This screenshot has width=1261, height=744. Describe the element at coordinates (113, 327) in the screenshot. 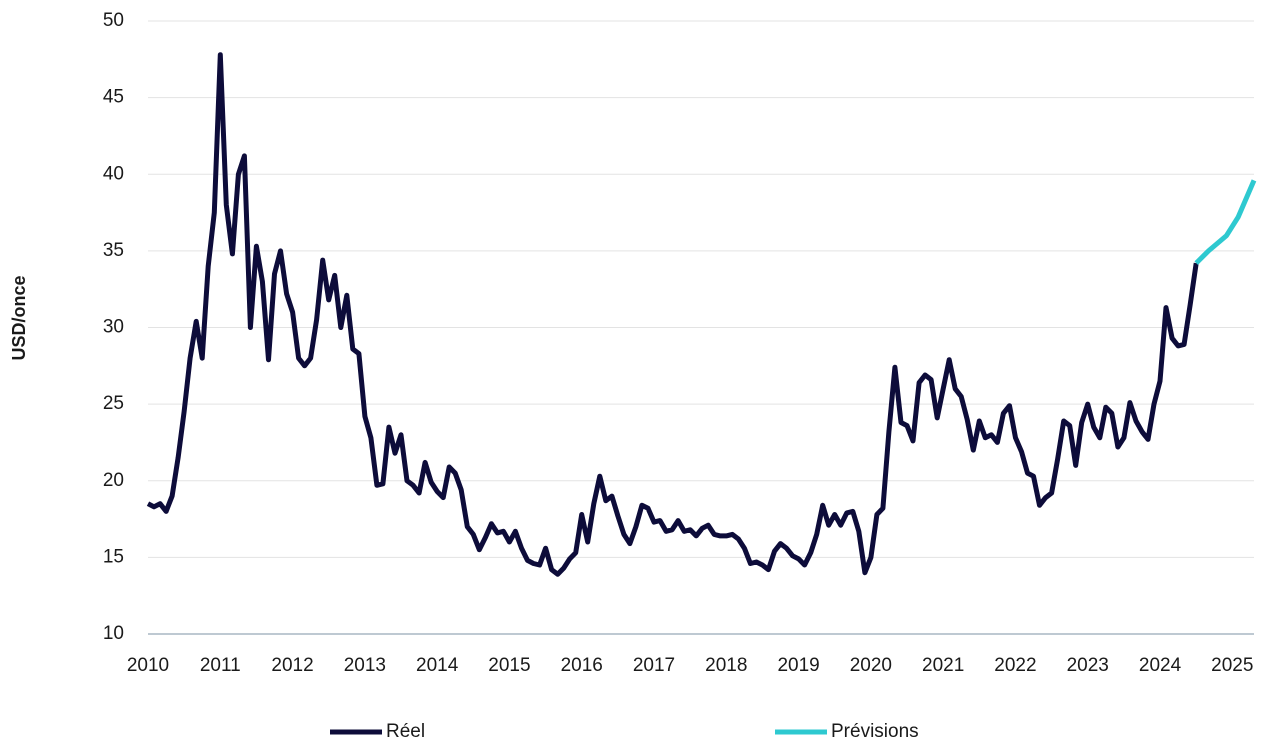

I see `y-tick-label: 30` at that location.